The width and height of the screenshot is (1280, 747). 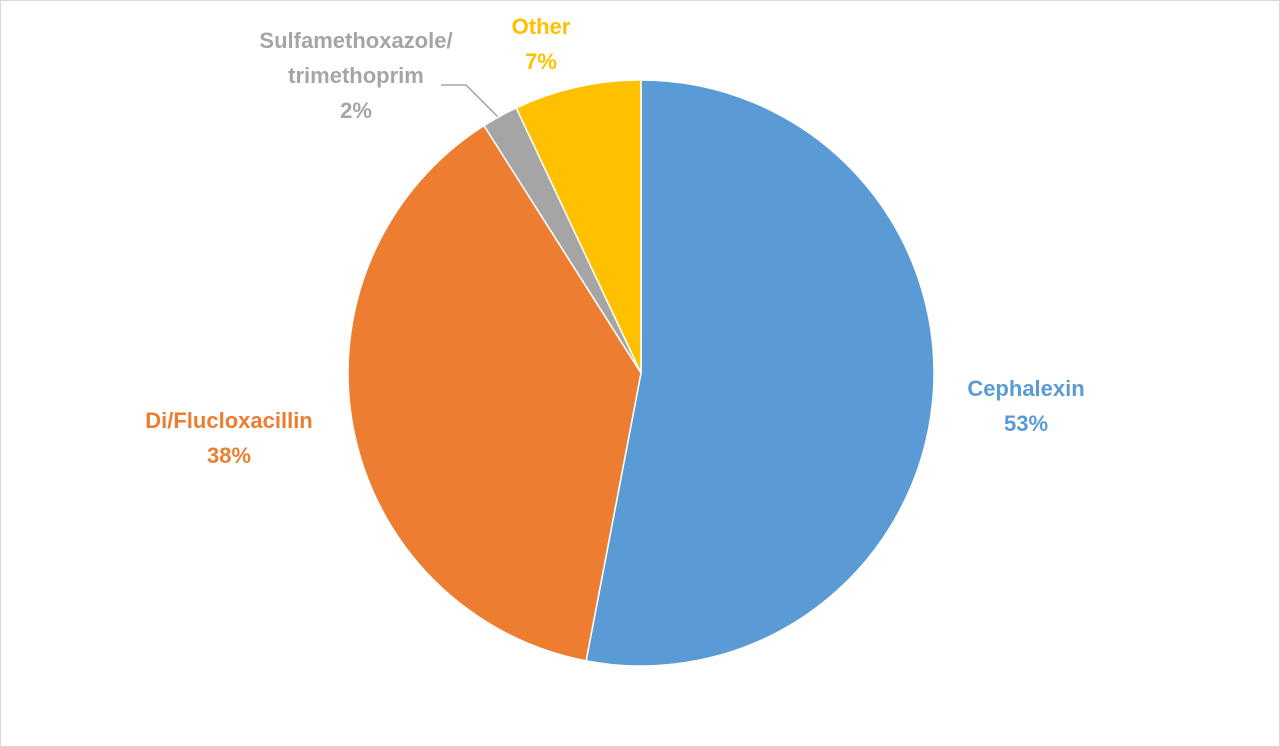 What do you see at coordinates (1025, 406) in the screenshot?
I see `slice-label: Cephalexin 53%` at bounding box center [1025, 406].